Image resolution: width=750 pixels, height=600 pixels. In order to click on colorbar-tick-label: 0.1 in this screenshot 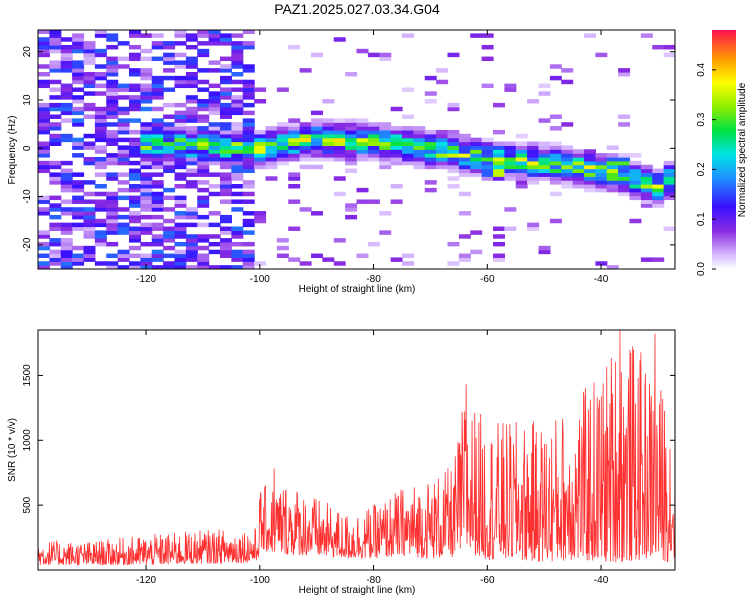, I will do `click(701, 219)`.